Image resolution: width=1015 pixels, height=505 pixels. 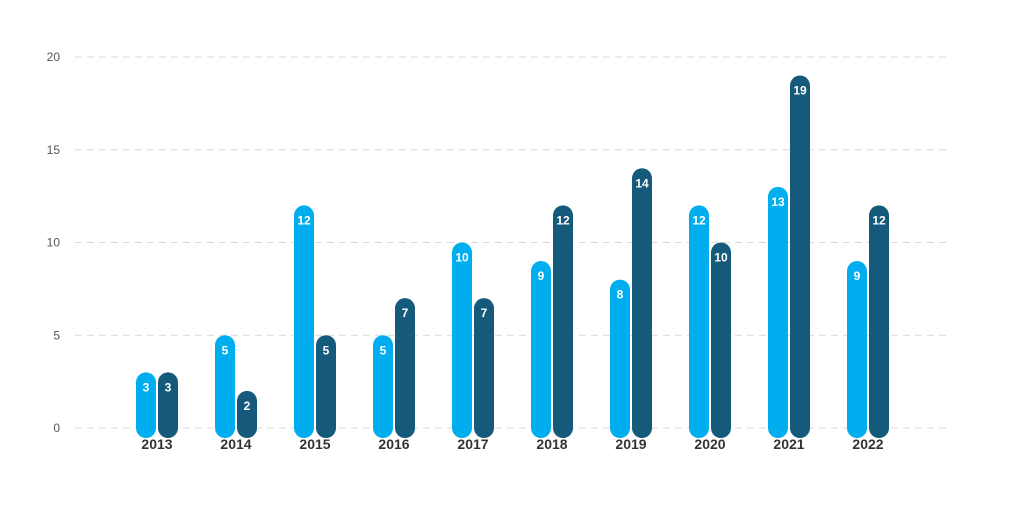 I want to click on bar-series-1-2020, so click(x=699, y=321).